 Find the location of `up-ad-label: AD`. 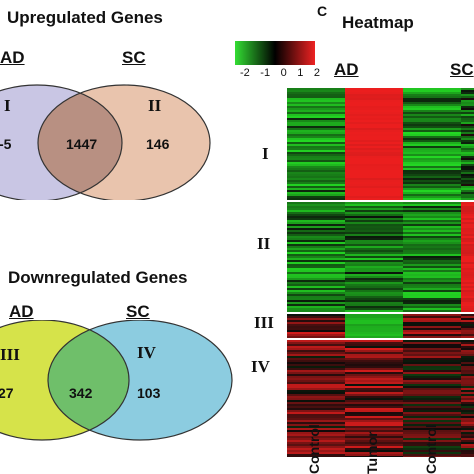

up-ad-label: AD is located at coordinates (12, 57).